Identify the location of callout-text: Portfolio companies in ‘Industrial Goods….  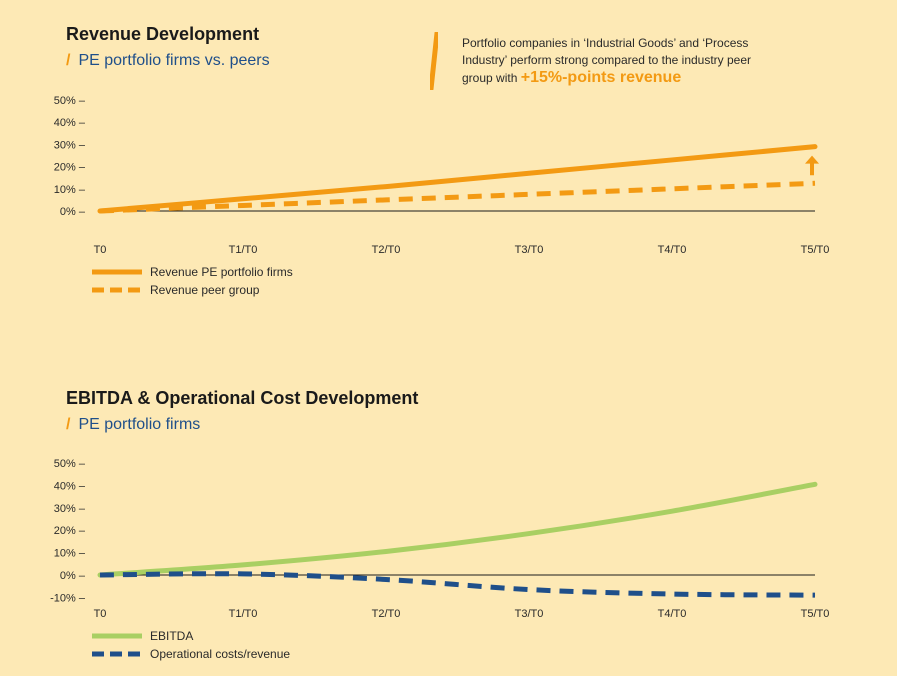
(607, 60).